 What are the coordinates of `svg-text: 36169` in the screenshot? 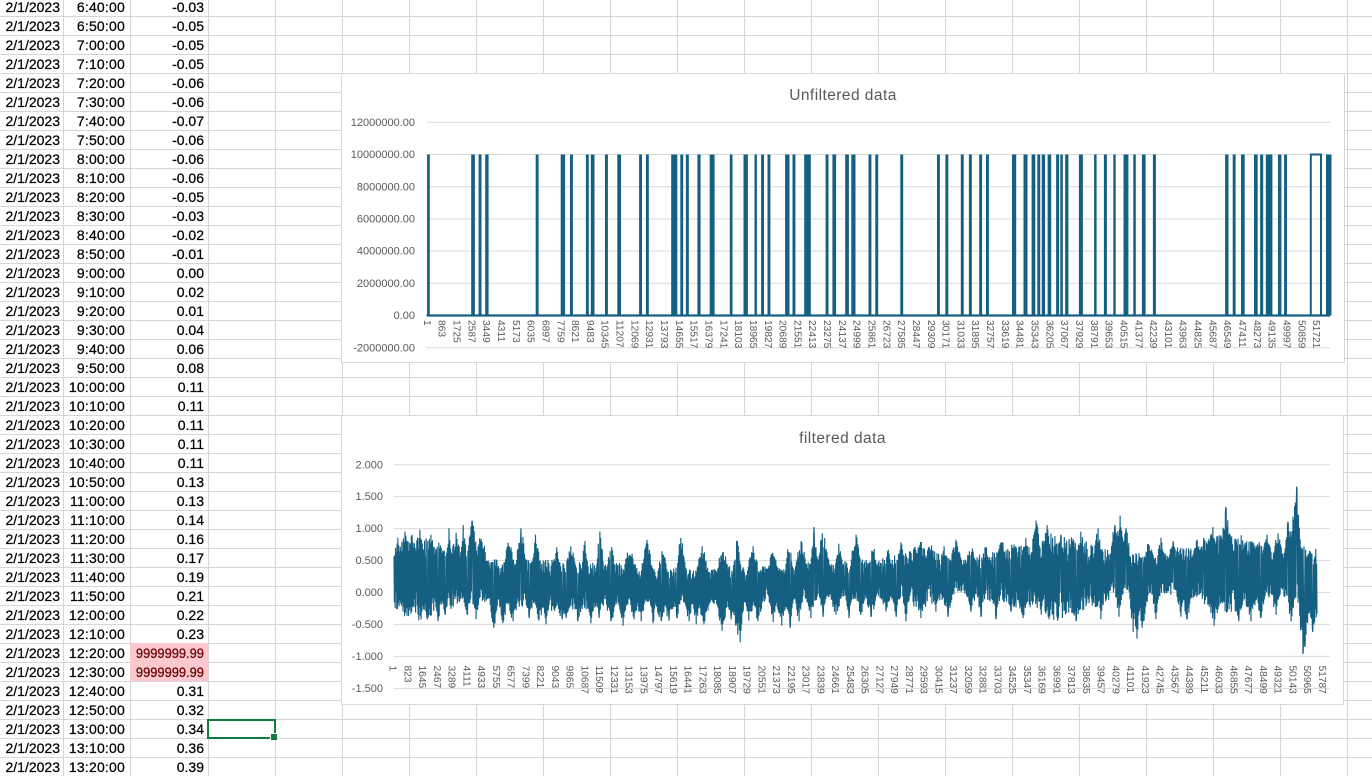 It's located at (1041, 680).